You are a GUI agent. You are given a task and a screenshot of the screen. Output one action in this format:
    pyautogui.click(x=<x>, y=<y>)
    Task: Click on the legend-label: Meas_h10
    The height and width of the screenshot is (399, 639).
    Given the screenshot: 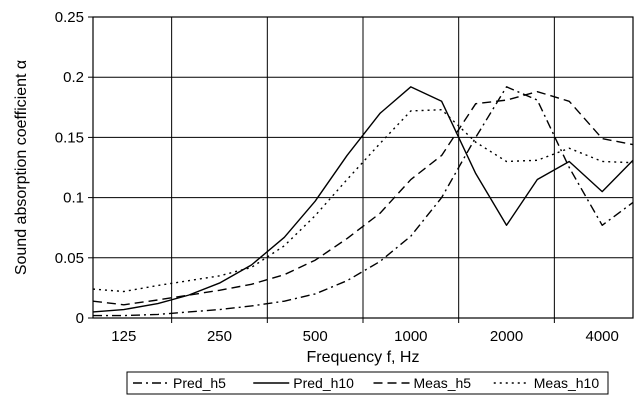 What is the action you would take?
    pyautogui.click(x=567, y=383)
    